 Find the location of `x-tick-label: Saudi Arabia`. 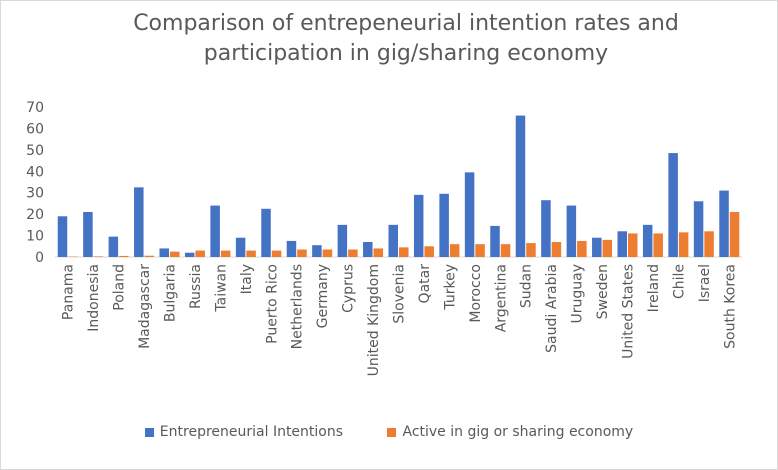

x-tick-label: Saudi Arabia is located at coordinates (552, 308).